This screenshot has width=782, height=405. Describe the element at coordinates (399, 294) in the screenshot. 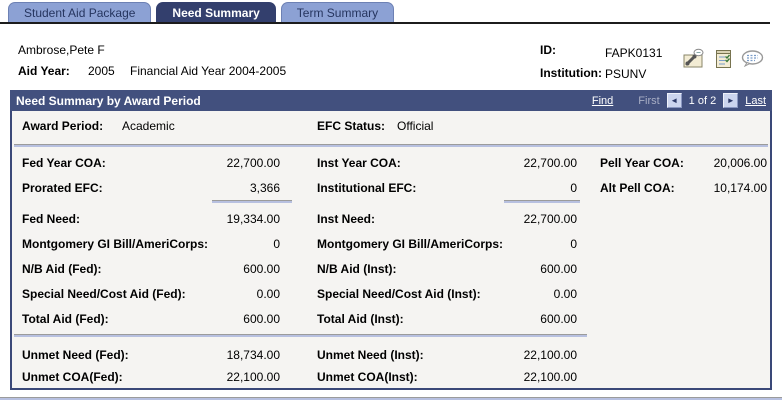

I see `special-aid-inst-label: Special Need/Cost Aid (Inst):` at that location.